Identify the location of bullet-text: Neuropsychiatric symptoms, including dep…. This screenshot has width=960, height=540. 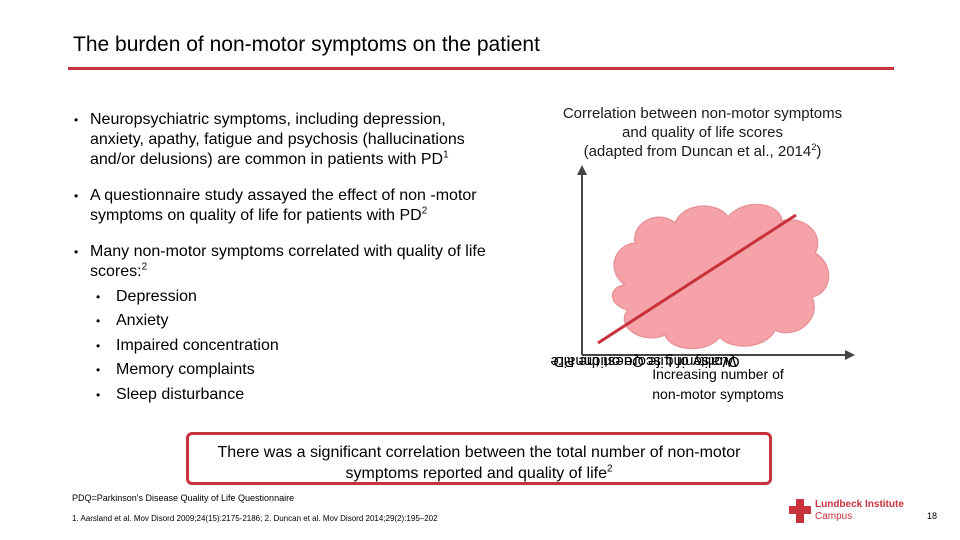
(277, 139).